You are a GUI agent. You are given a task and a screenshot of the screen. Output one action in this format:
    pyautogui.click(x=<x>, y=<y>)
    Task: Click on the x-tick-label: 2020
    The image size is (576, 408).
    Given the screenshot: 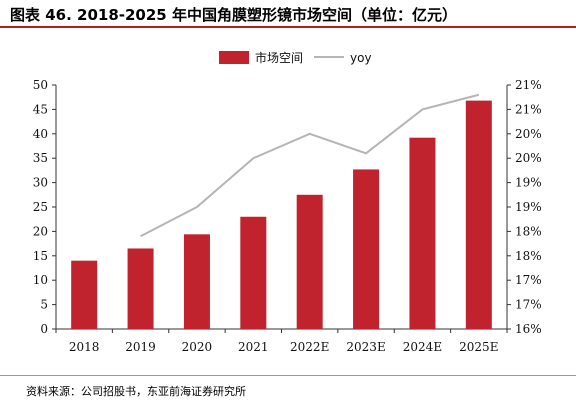 What is the action you would take?
    pyautogui.click(x=197, y=347)
    